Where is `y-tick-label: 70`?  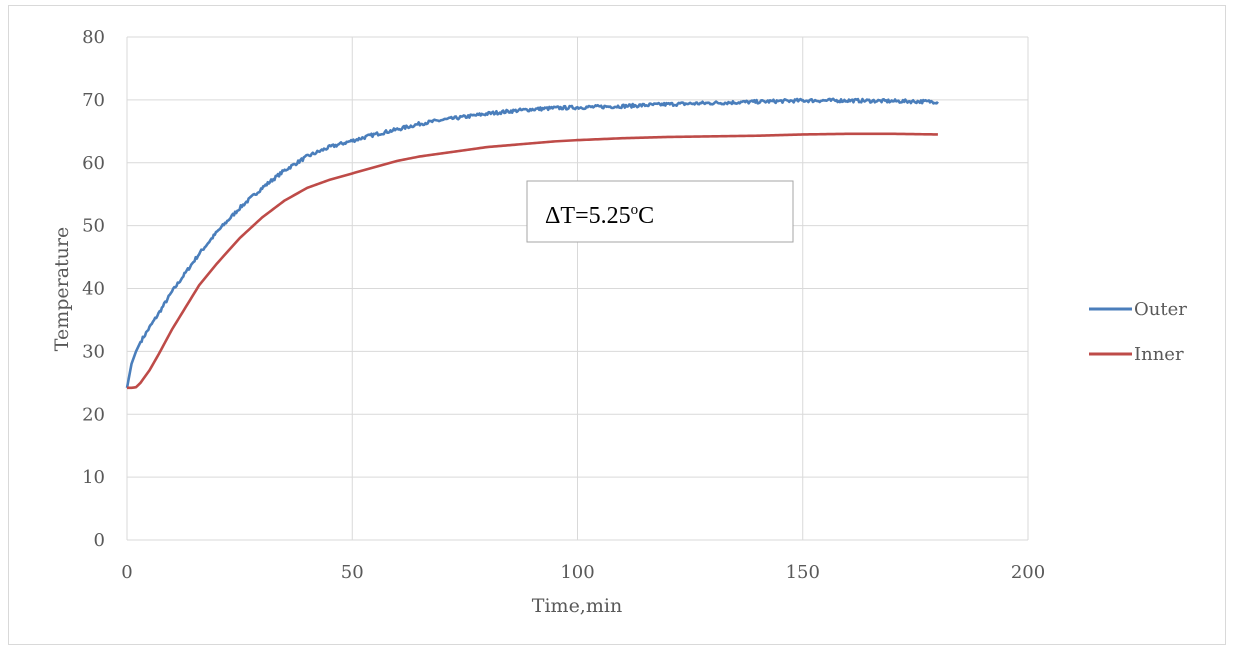 y-tick-label: 70 is located at coordinates (93, 100).